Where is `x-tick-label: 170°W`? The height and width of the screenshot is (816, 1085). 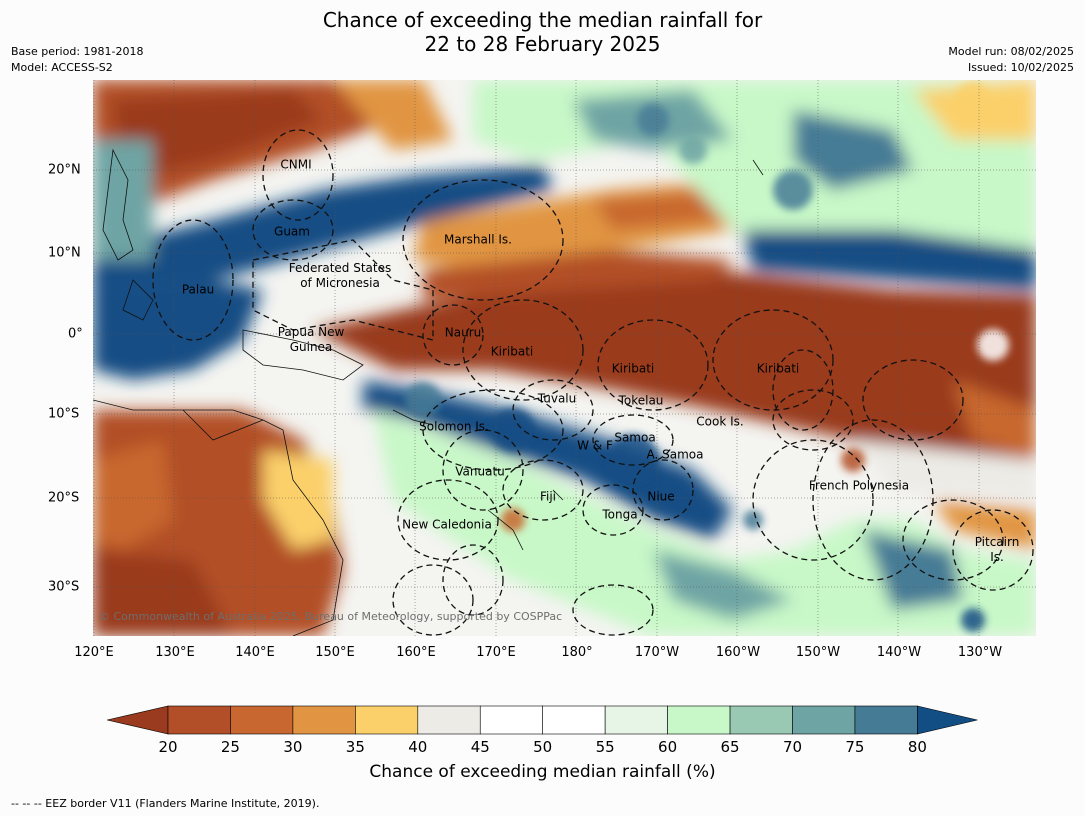
x-tick-label: 170°W is located at coordinates (657, 652).